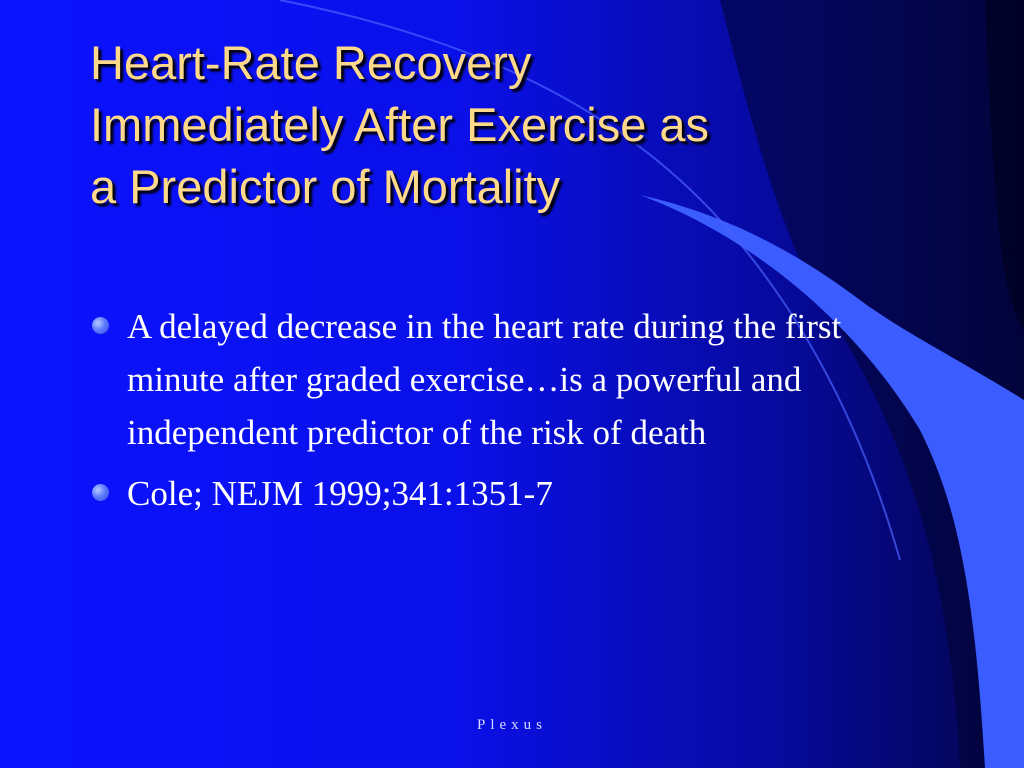  What do you see at coordinates (340, 493) in the screenshot?
I see `bullet-text: Cole; NEJM 1999;341:1351-7` at bounding box center [340, 493].